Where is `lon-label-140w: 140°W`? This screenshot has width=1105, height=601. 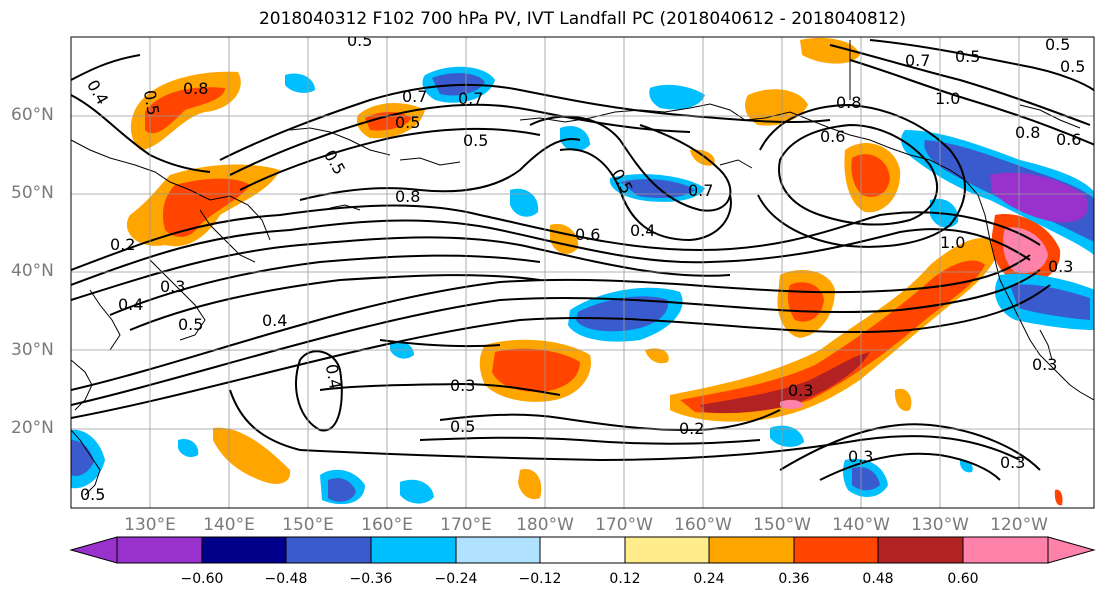
lon-label-140w: 140°W is located at coordinates (861, 525).